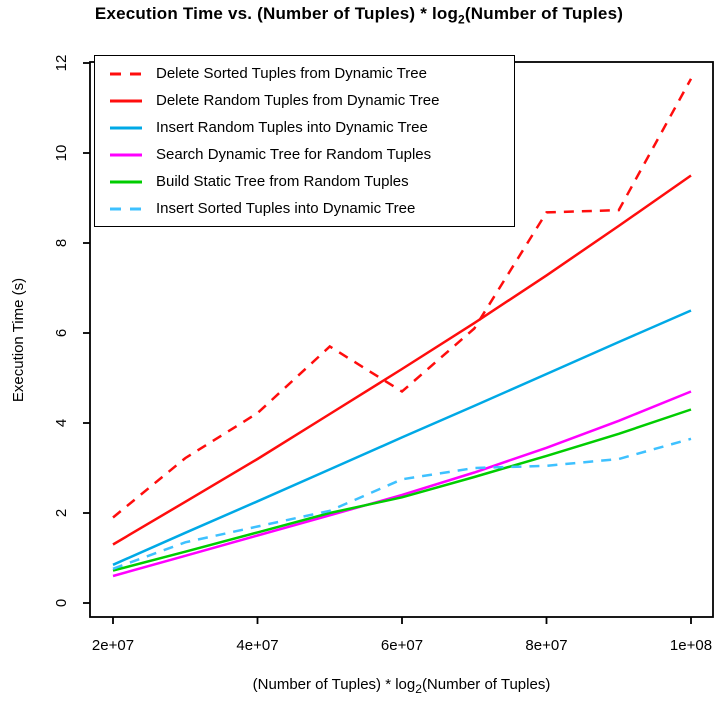 The image size is (718, 705). I want to click on y-tick-label: 6, so click(61, 333).